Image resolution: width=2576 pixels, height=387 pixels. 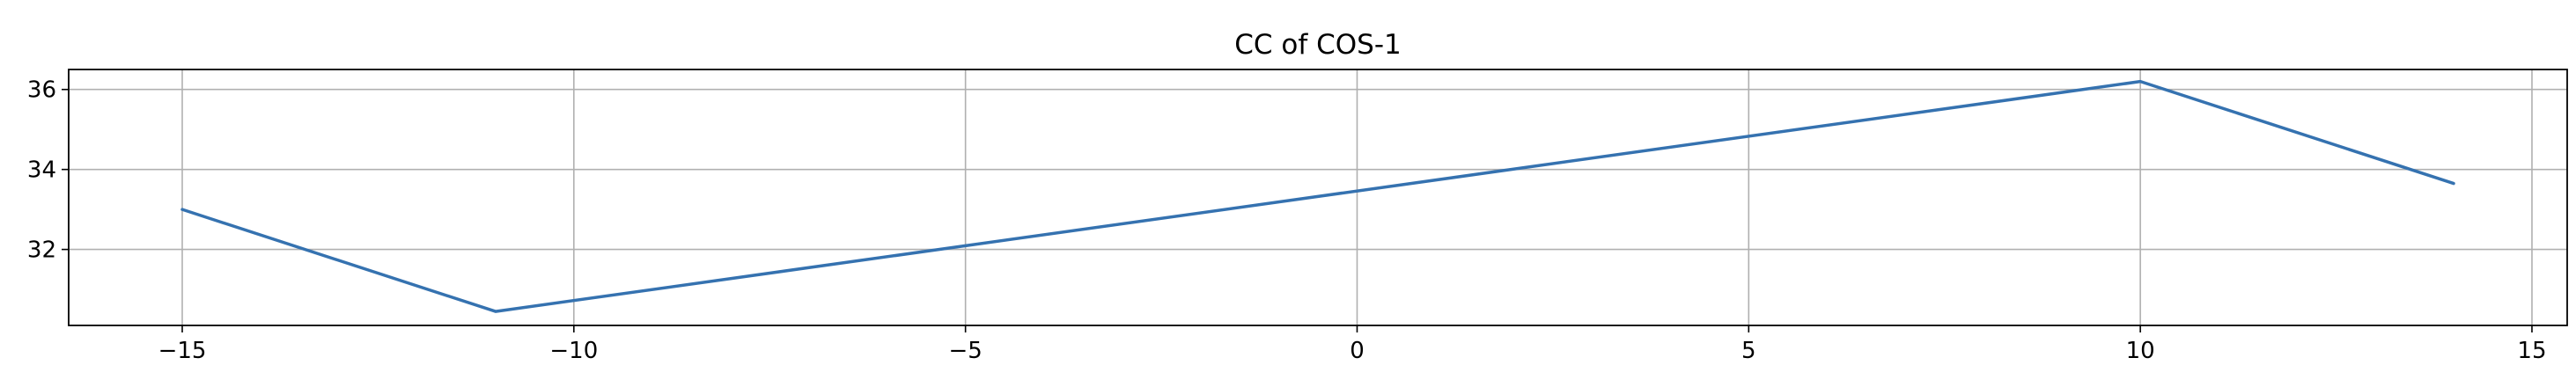 I want to click on x-tick-label: −5, so click(x=965, y=351).